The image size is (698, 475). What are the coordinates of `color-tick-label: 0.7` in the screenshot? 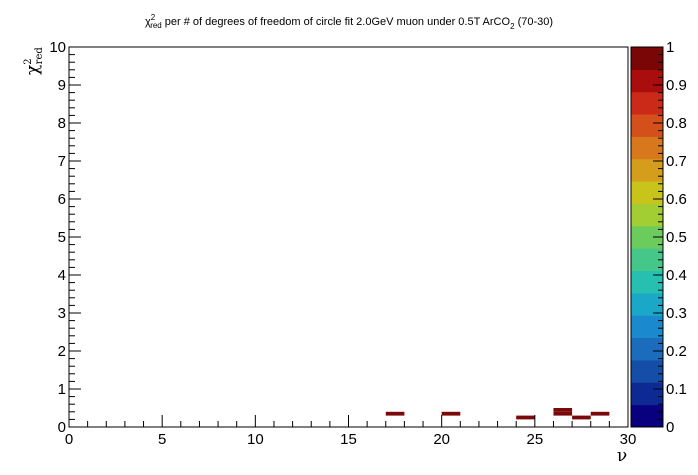 It's located at (676, 161).